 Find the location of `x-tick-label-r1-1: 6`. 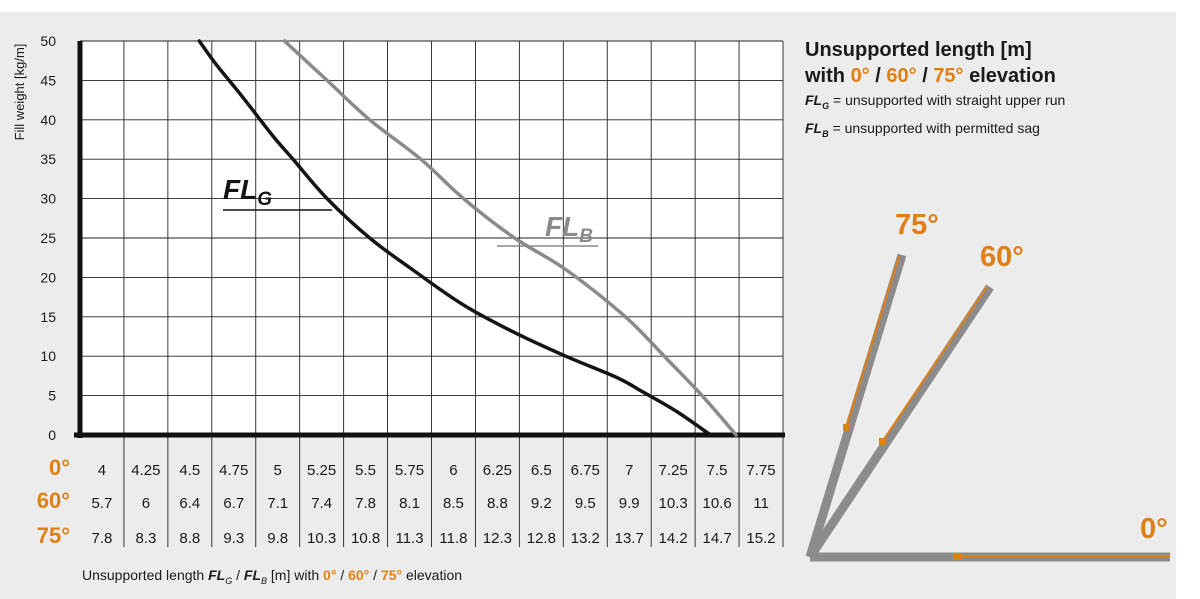

x-tick-label-r1-1: 6 is located at coordinates (146, 503).